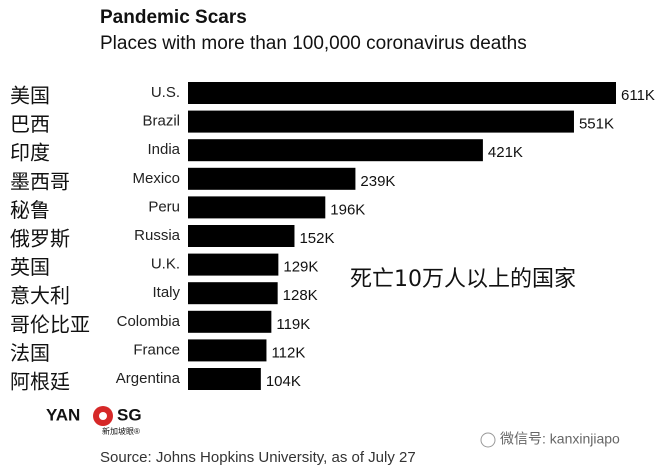  Describe the element at coordinates (103, 416) in the screenshot. I see `logo-icon` at that location.